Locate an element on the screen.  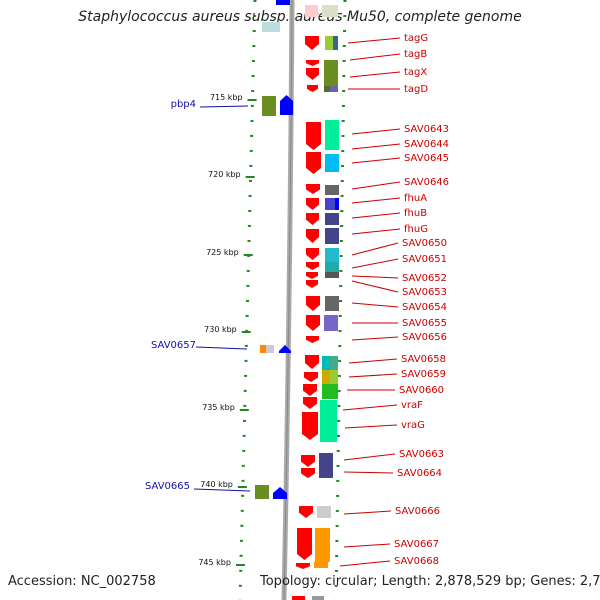
gene-label-sav0654: SAV0654 is located at coordinates (424, 307).